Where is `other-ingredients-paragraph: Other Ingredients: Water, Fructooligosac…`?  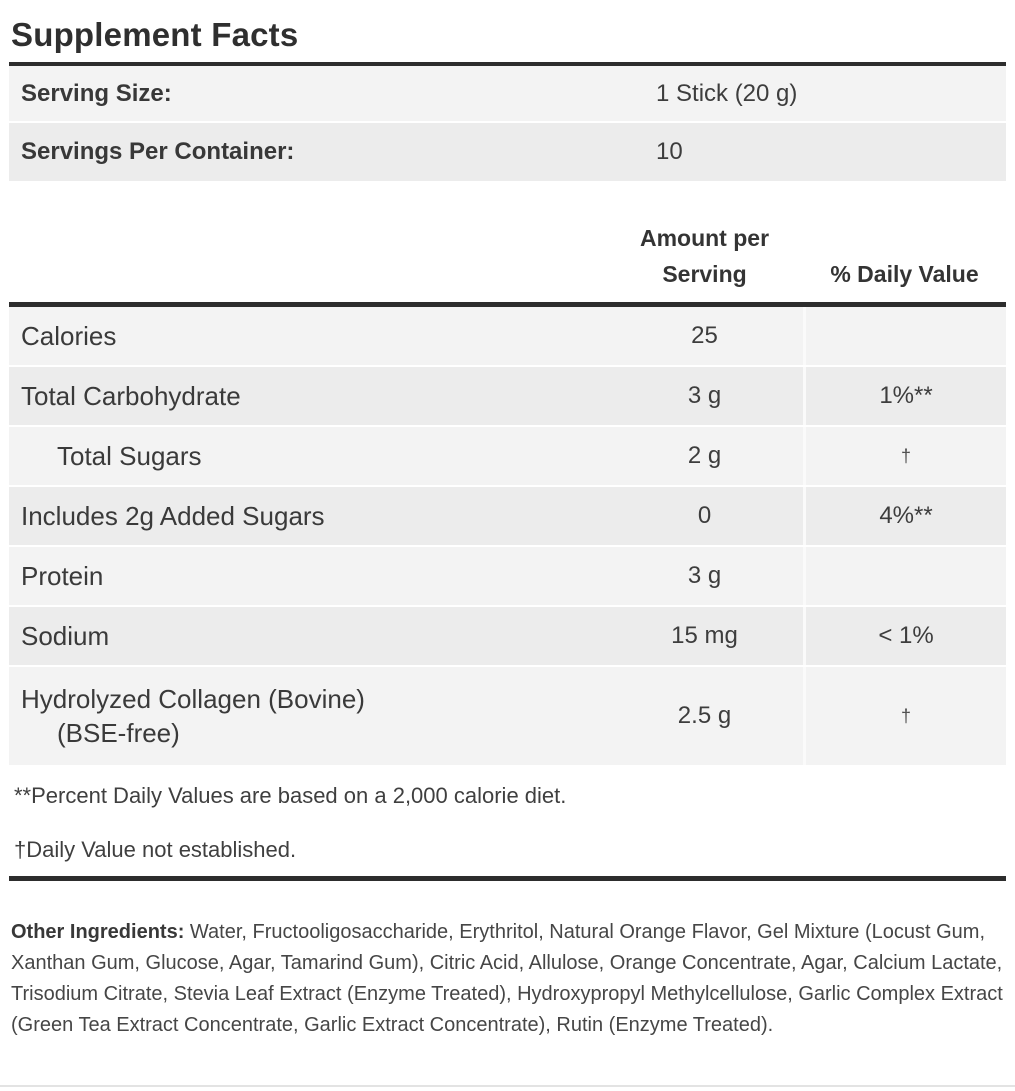 other-ingredients-paragraph: Other Ingredients: Water, Fructooligosac… is located at coordinates (507, 979).